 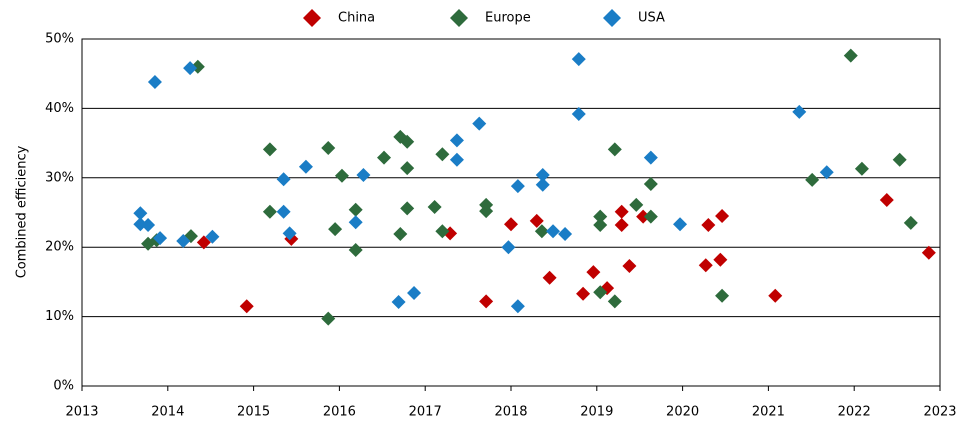 What do you see at coordinates (682, 412) in the screenshot?
I see `x-tick-label: 2020` at bounding box center [682, 412].